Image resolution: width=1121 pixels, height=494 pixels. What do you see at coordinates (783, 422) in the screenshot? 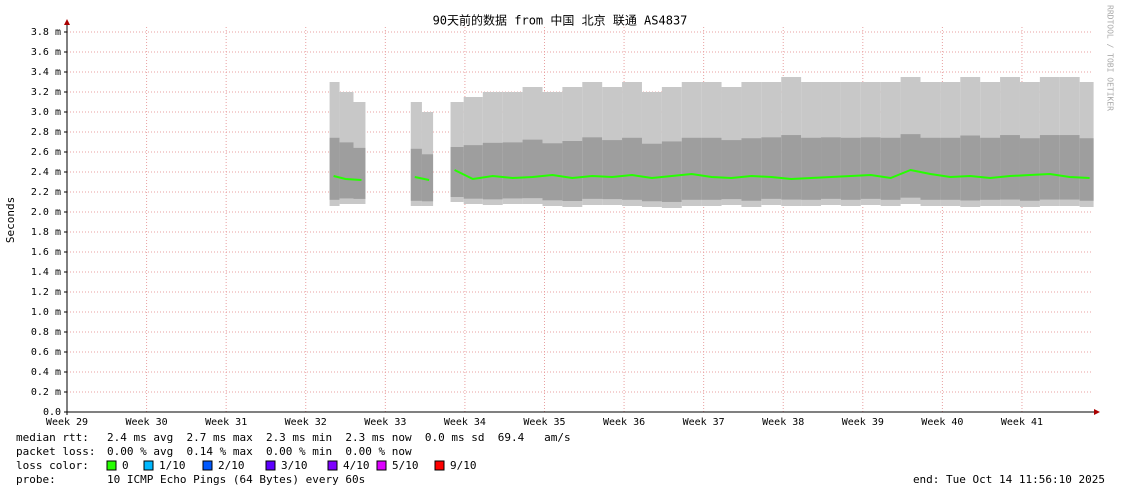
I see `x-tick-label: Week 38` at bounding box center [783, 422].